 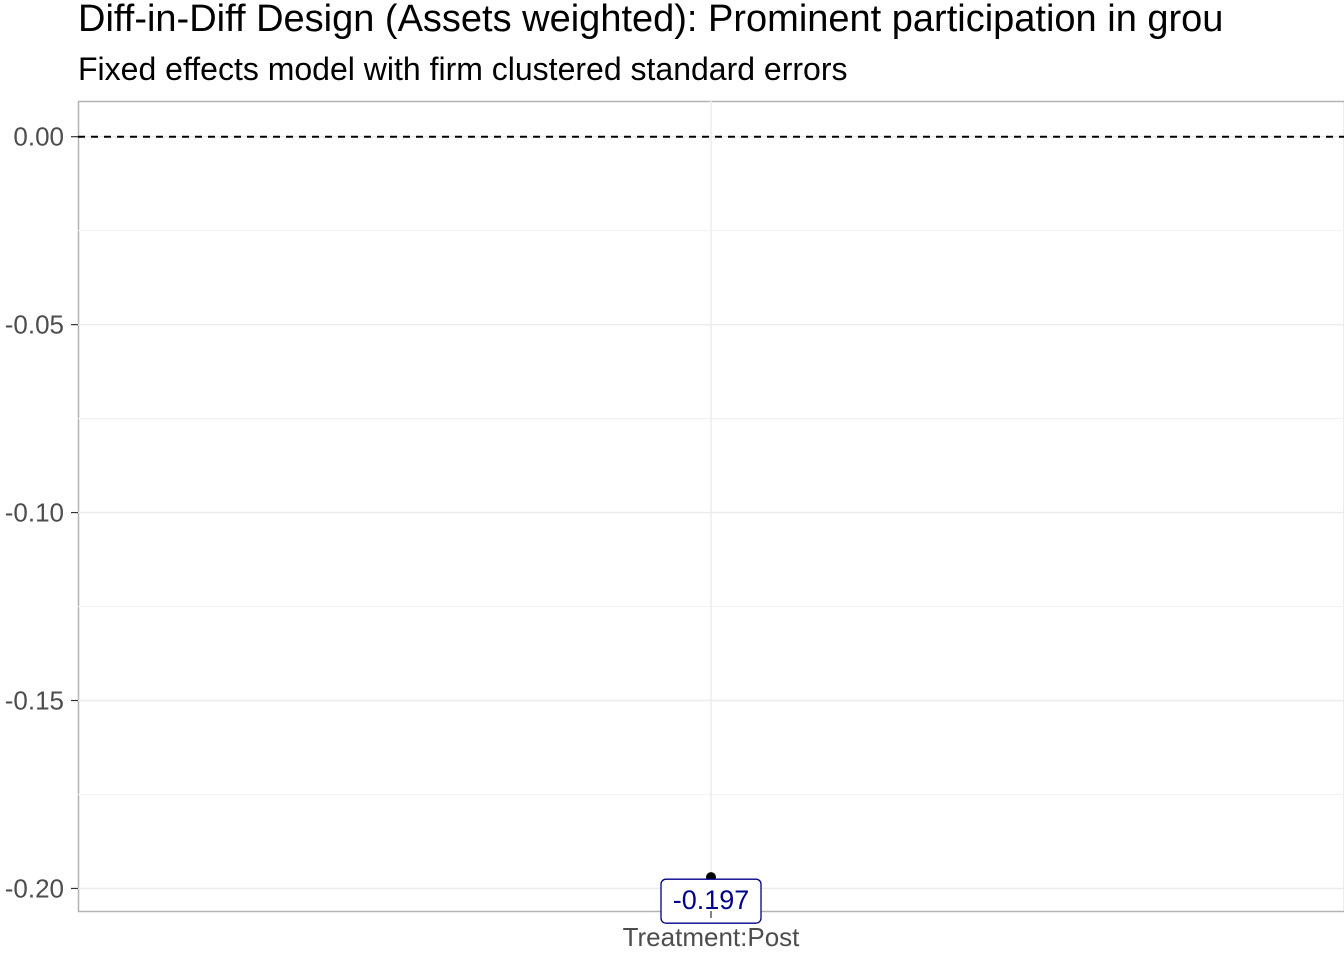 I want to click on y-tick-label: 0.00, so click(x=38, y=137).